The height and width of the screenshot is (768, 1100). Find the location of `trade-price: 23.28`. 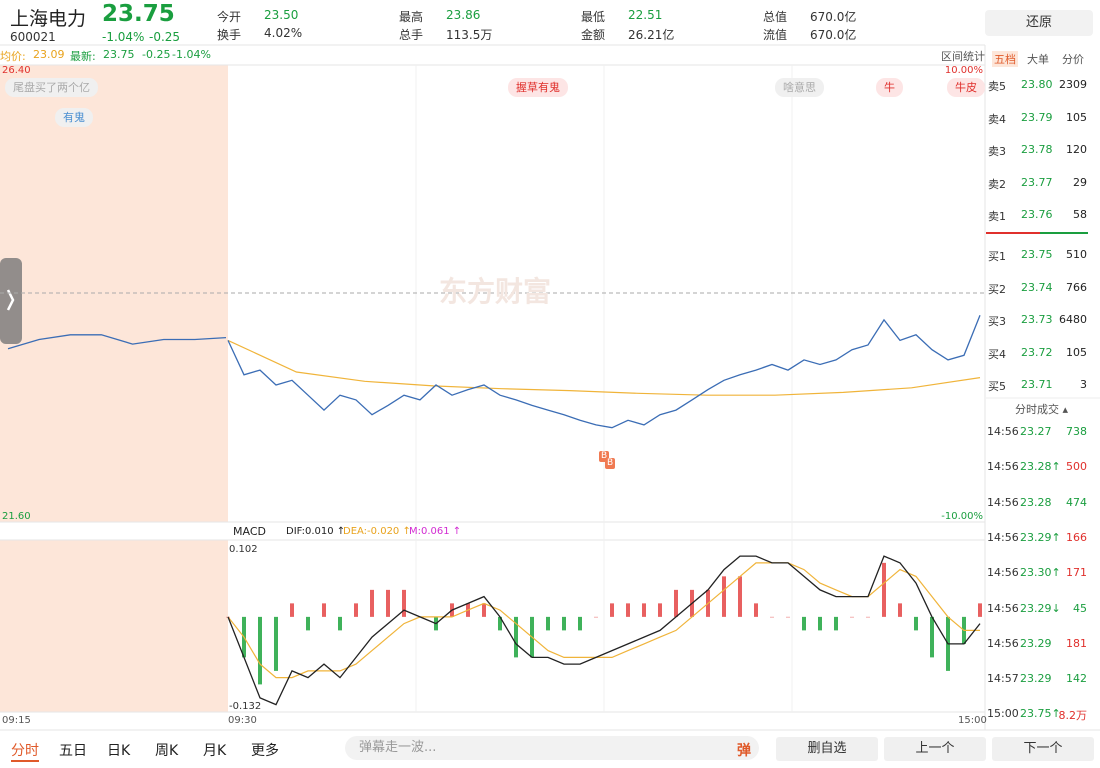

trade-price: 23.28 is located at coordinates (1036, 502).